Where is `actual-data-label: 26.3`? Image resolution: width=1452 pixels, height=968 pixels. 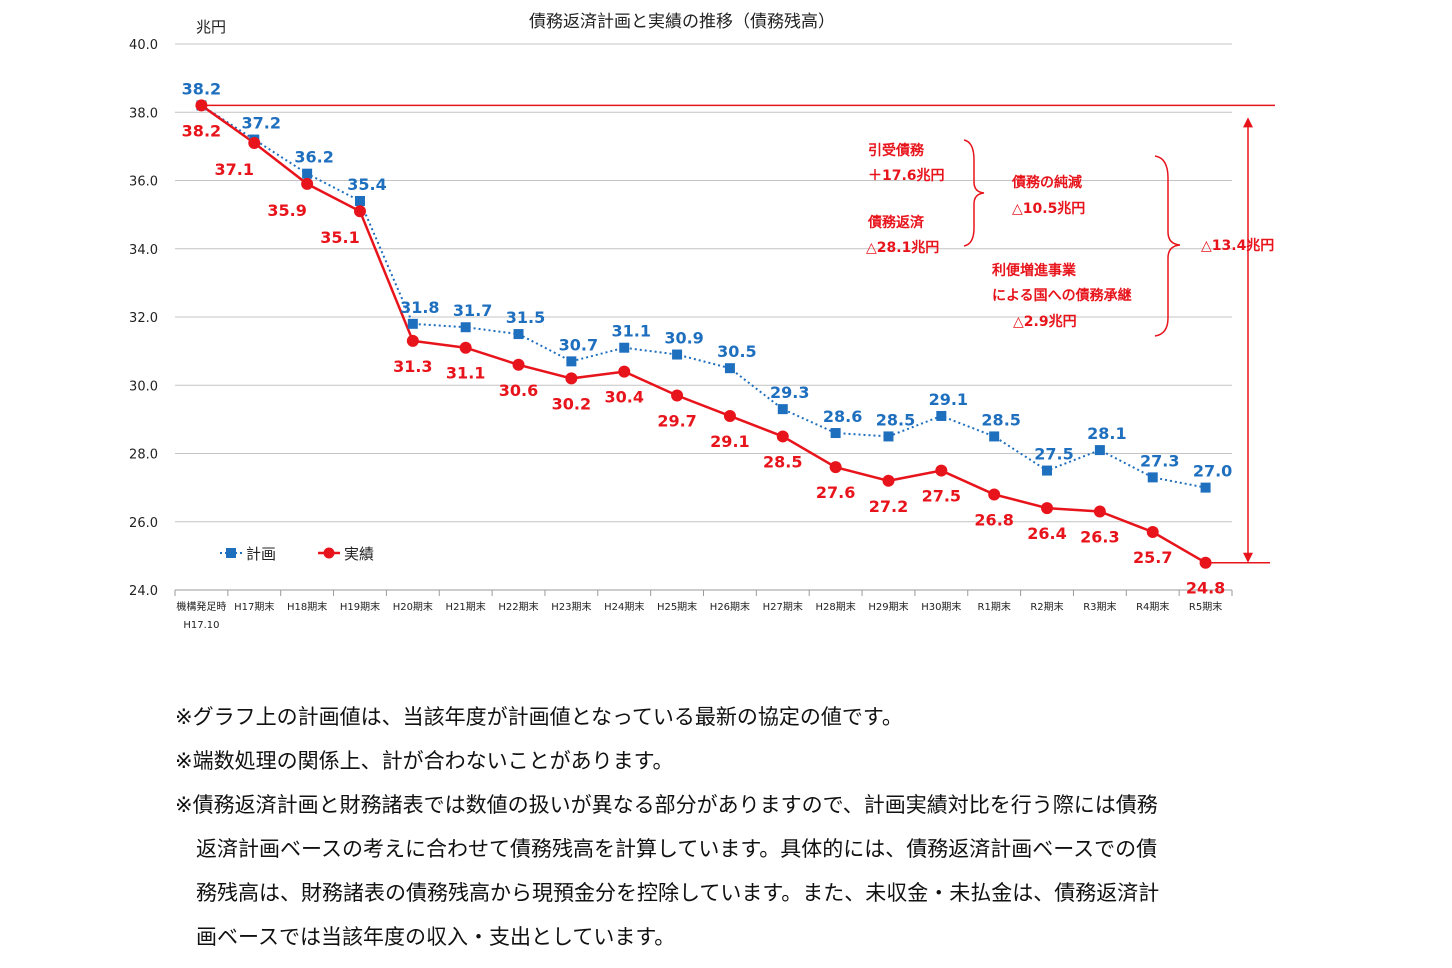 actual-data-label: 26.3 is located at coordinates (1099, 537).